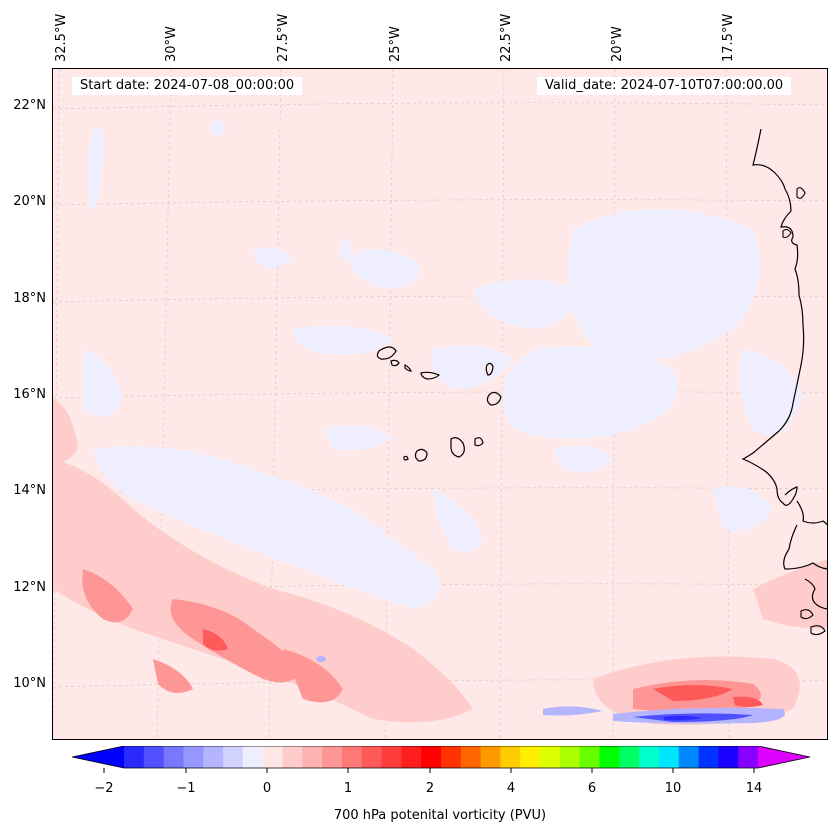 Image resolution: width=837 pixels, height=836 pixels. I want to click on negative-pv-streak, so click(664, 715).